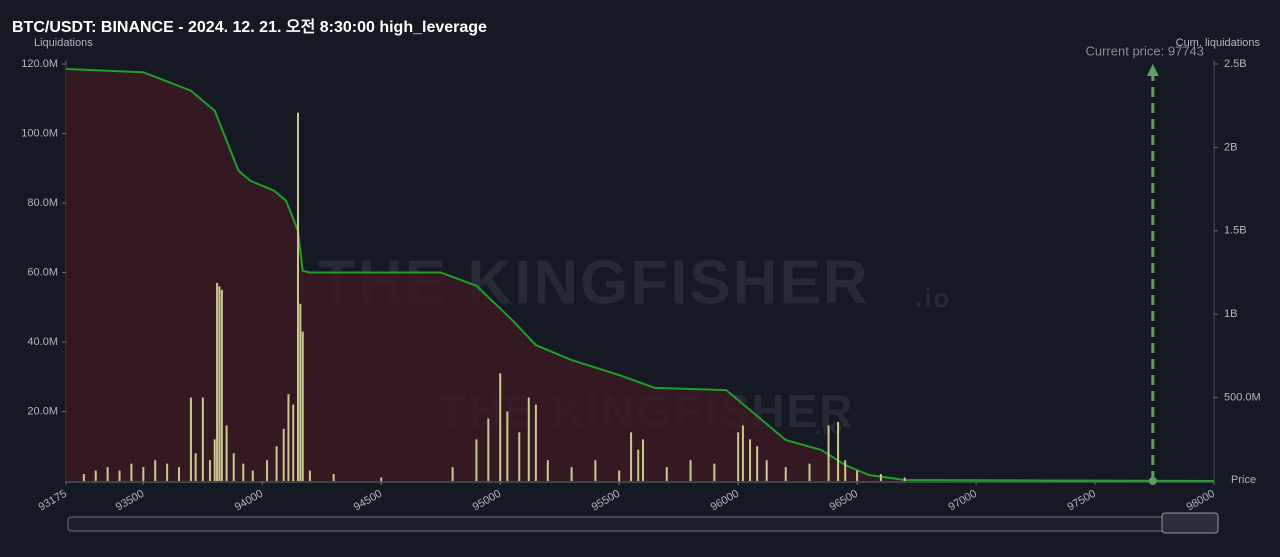  Describe the element at coordinates (1152, 481) in the screenshot. I see `current-price-dot` at that location.